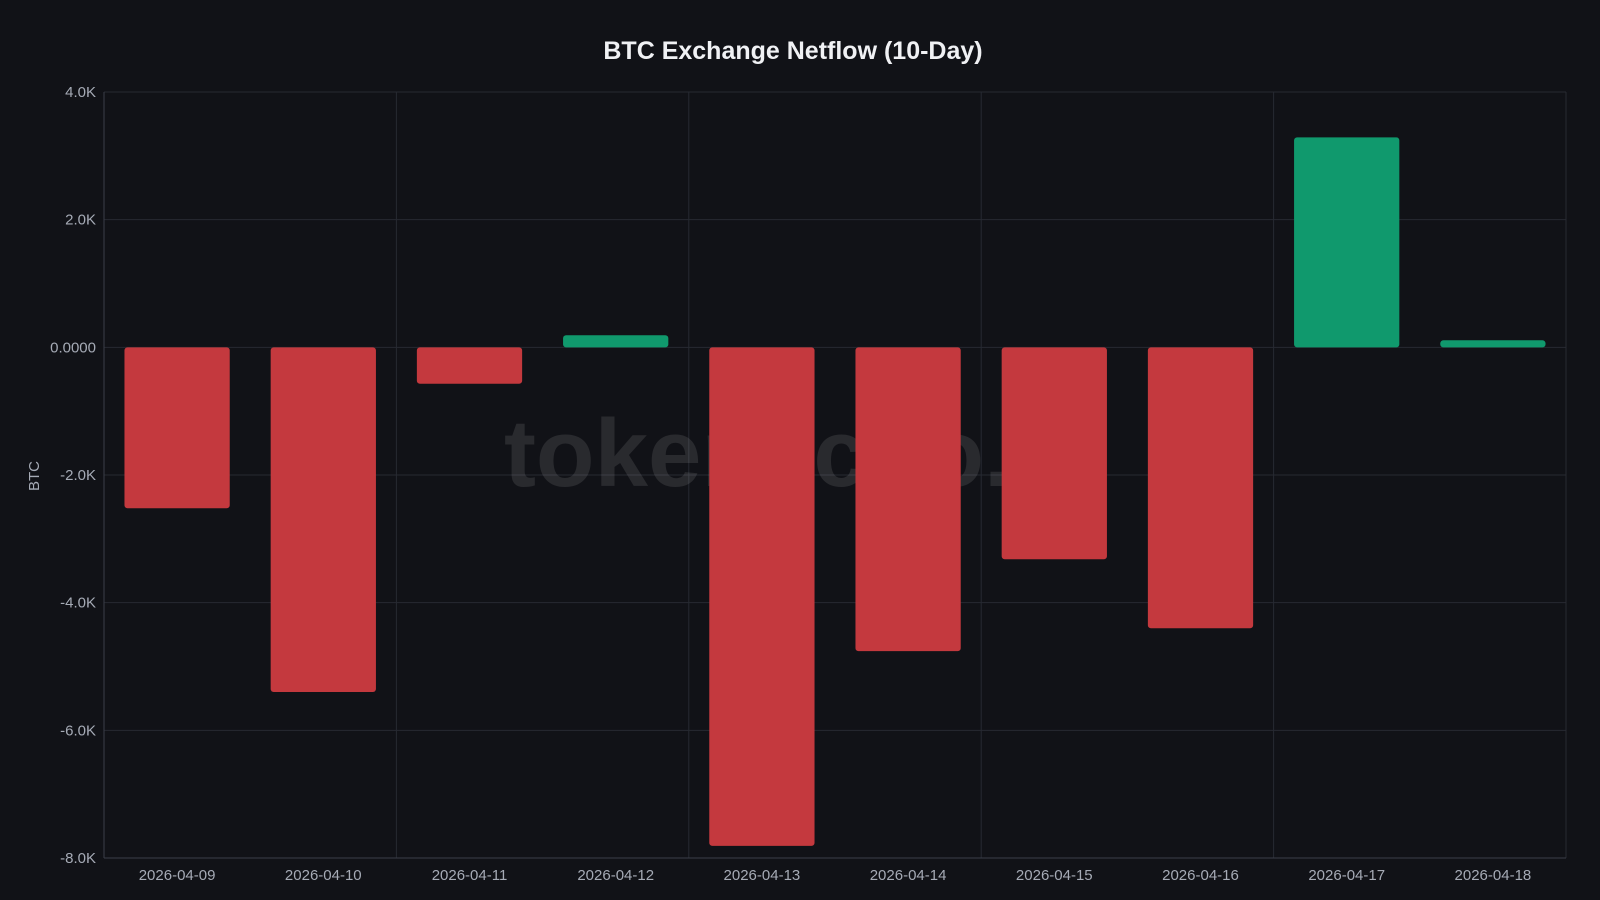 Image resolution: width=1600 pixels, height=900 pixels. Describe the element at coordinates (78, 603) in the screenshot. I see `y-tick-label: -4.0K` at that location.